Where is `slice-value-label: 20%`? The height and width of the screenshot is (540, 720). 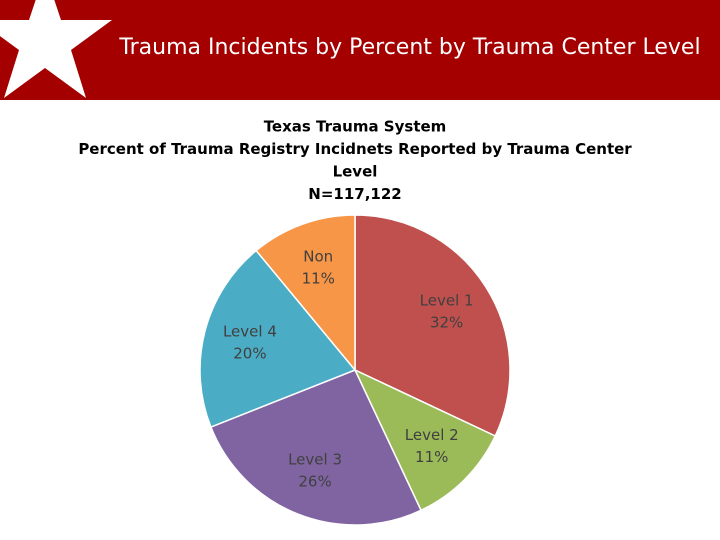
slice-value-label: 20% is located at coordinates (249, 354).